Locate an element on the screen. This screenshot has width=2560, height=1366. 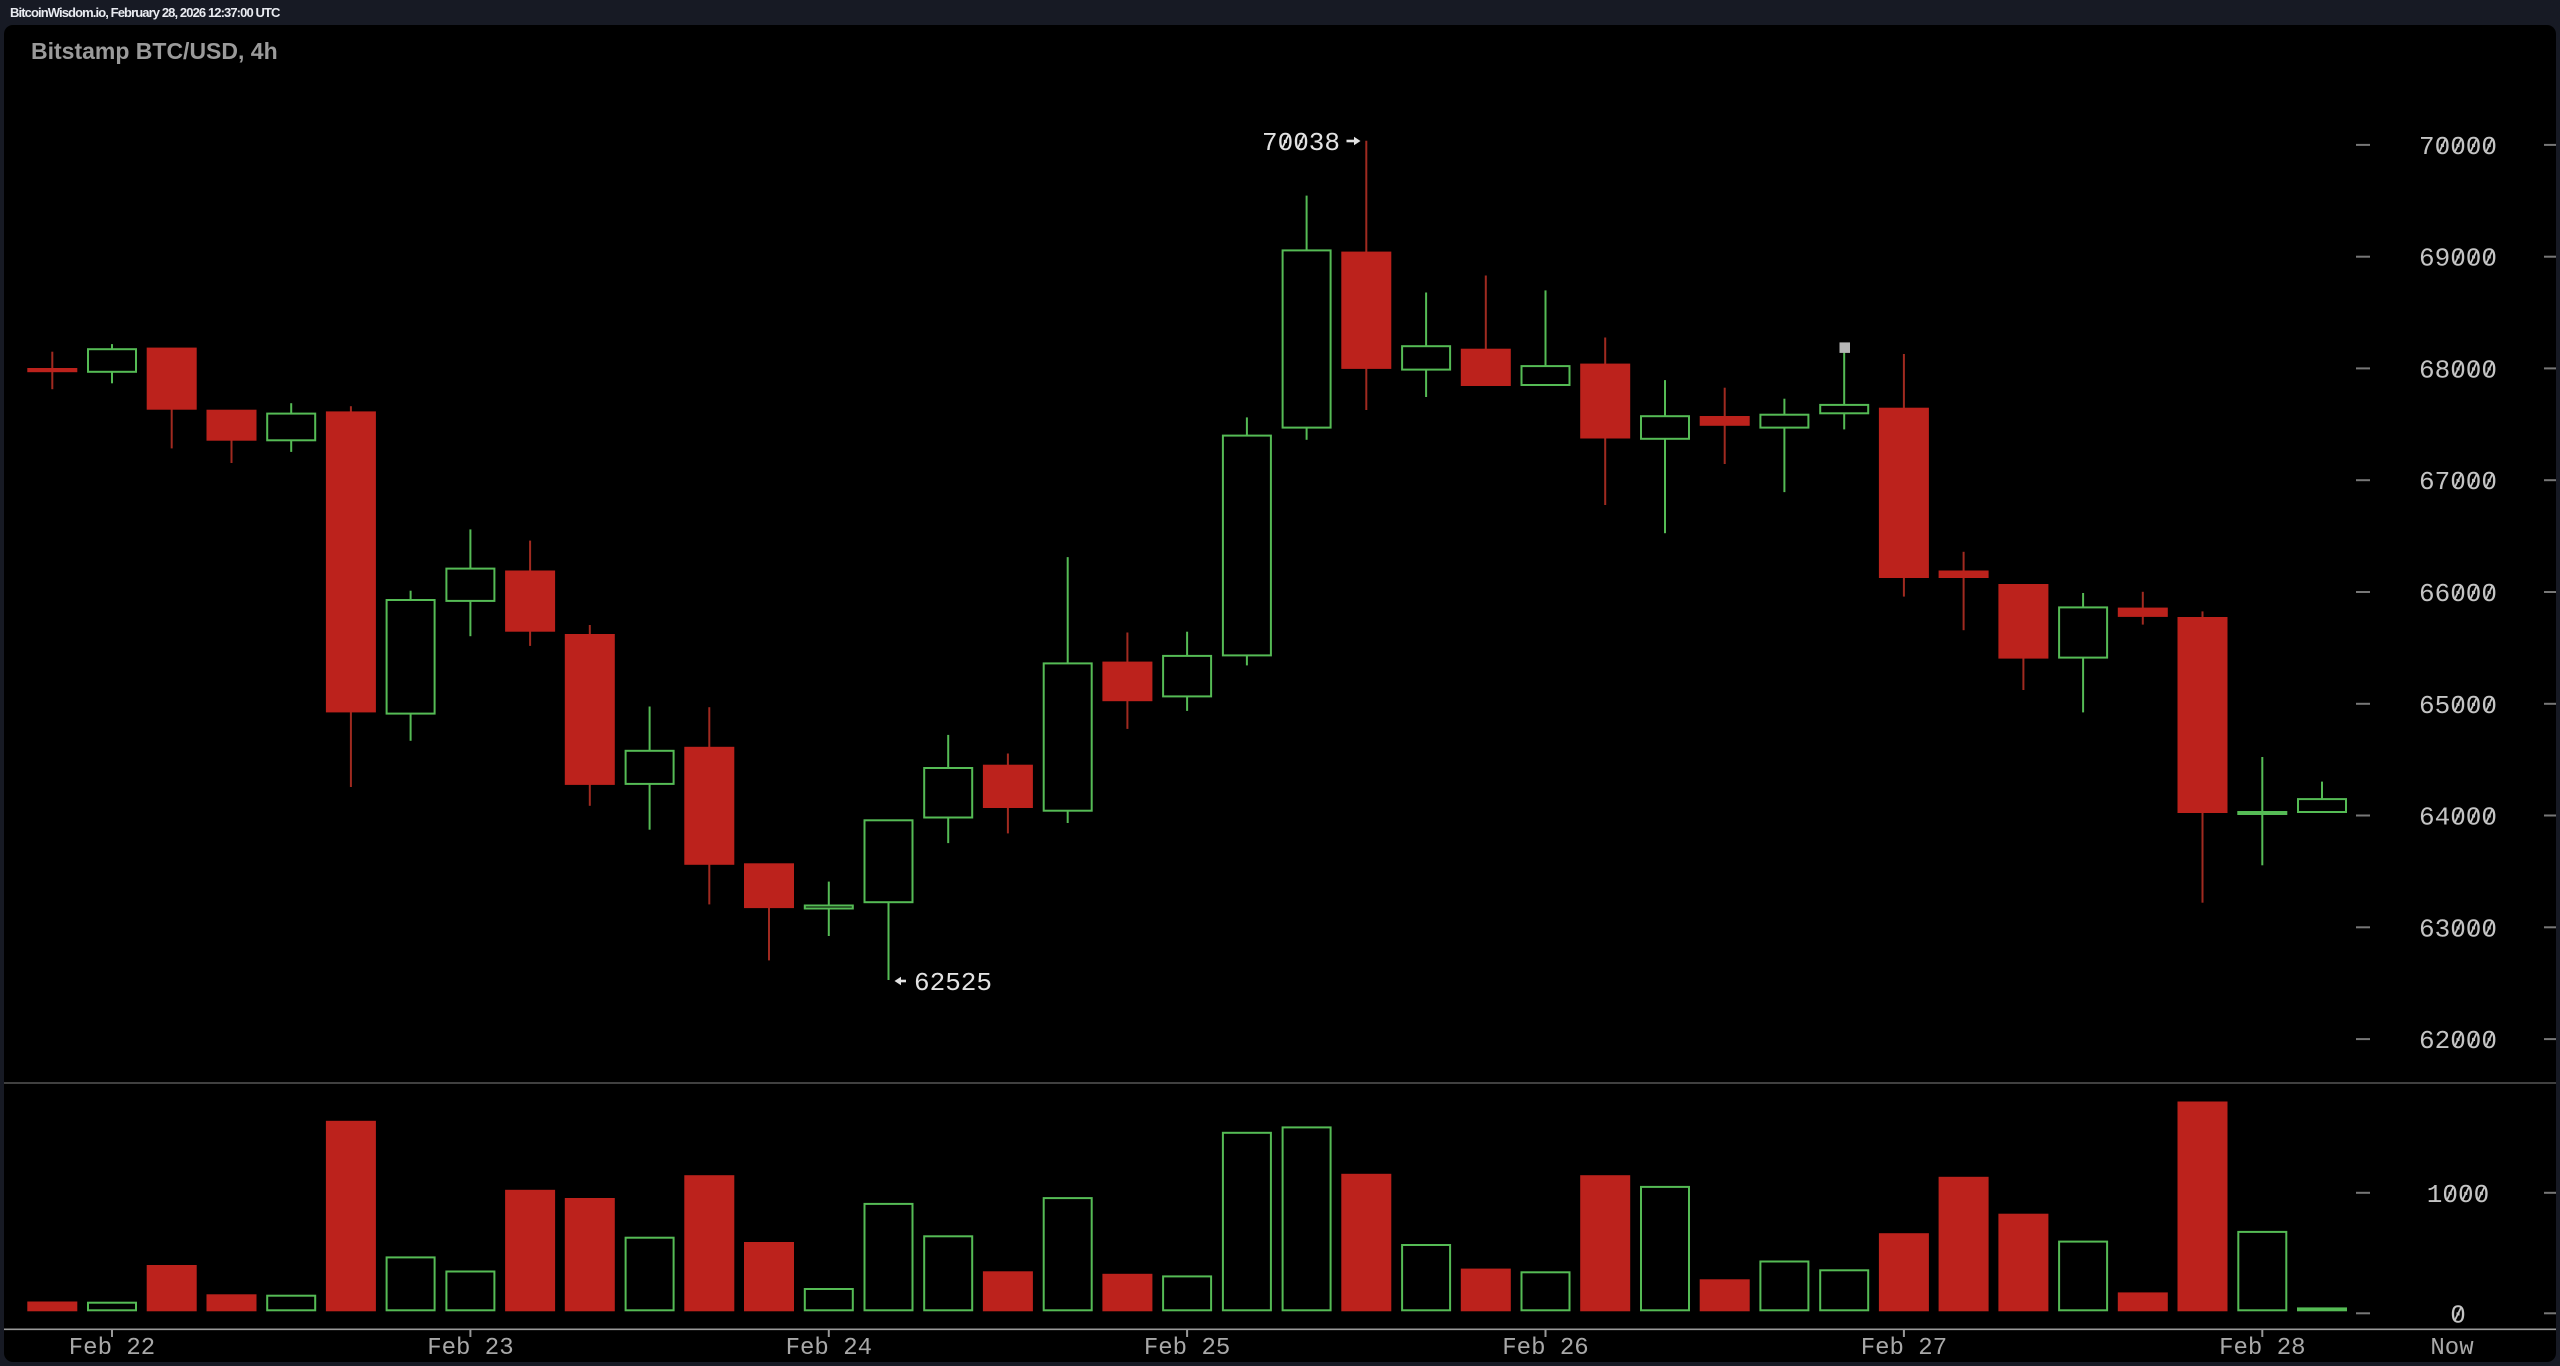
svg-text: Bitstamp BTC/USD, 4h is located at coordinates (154, 51).